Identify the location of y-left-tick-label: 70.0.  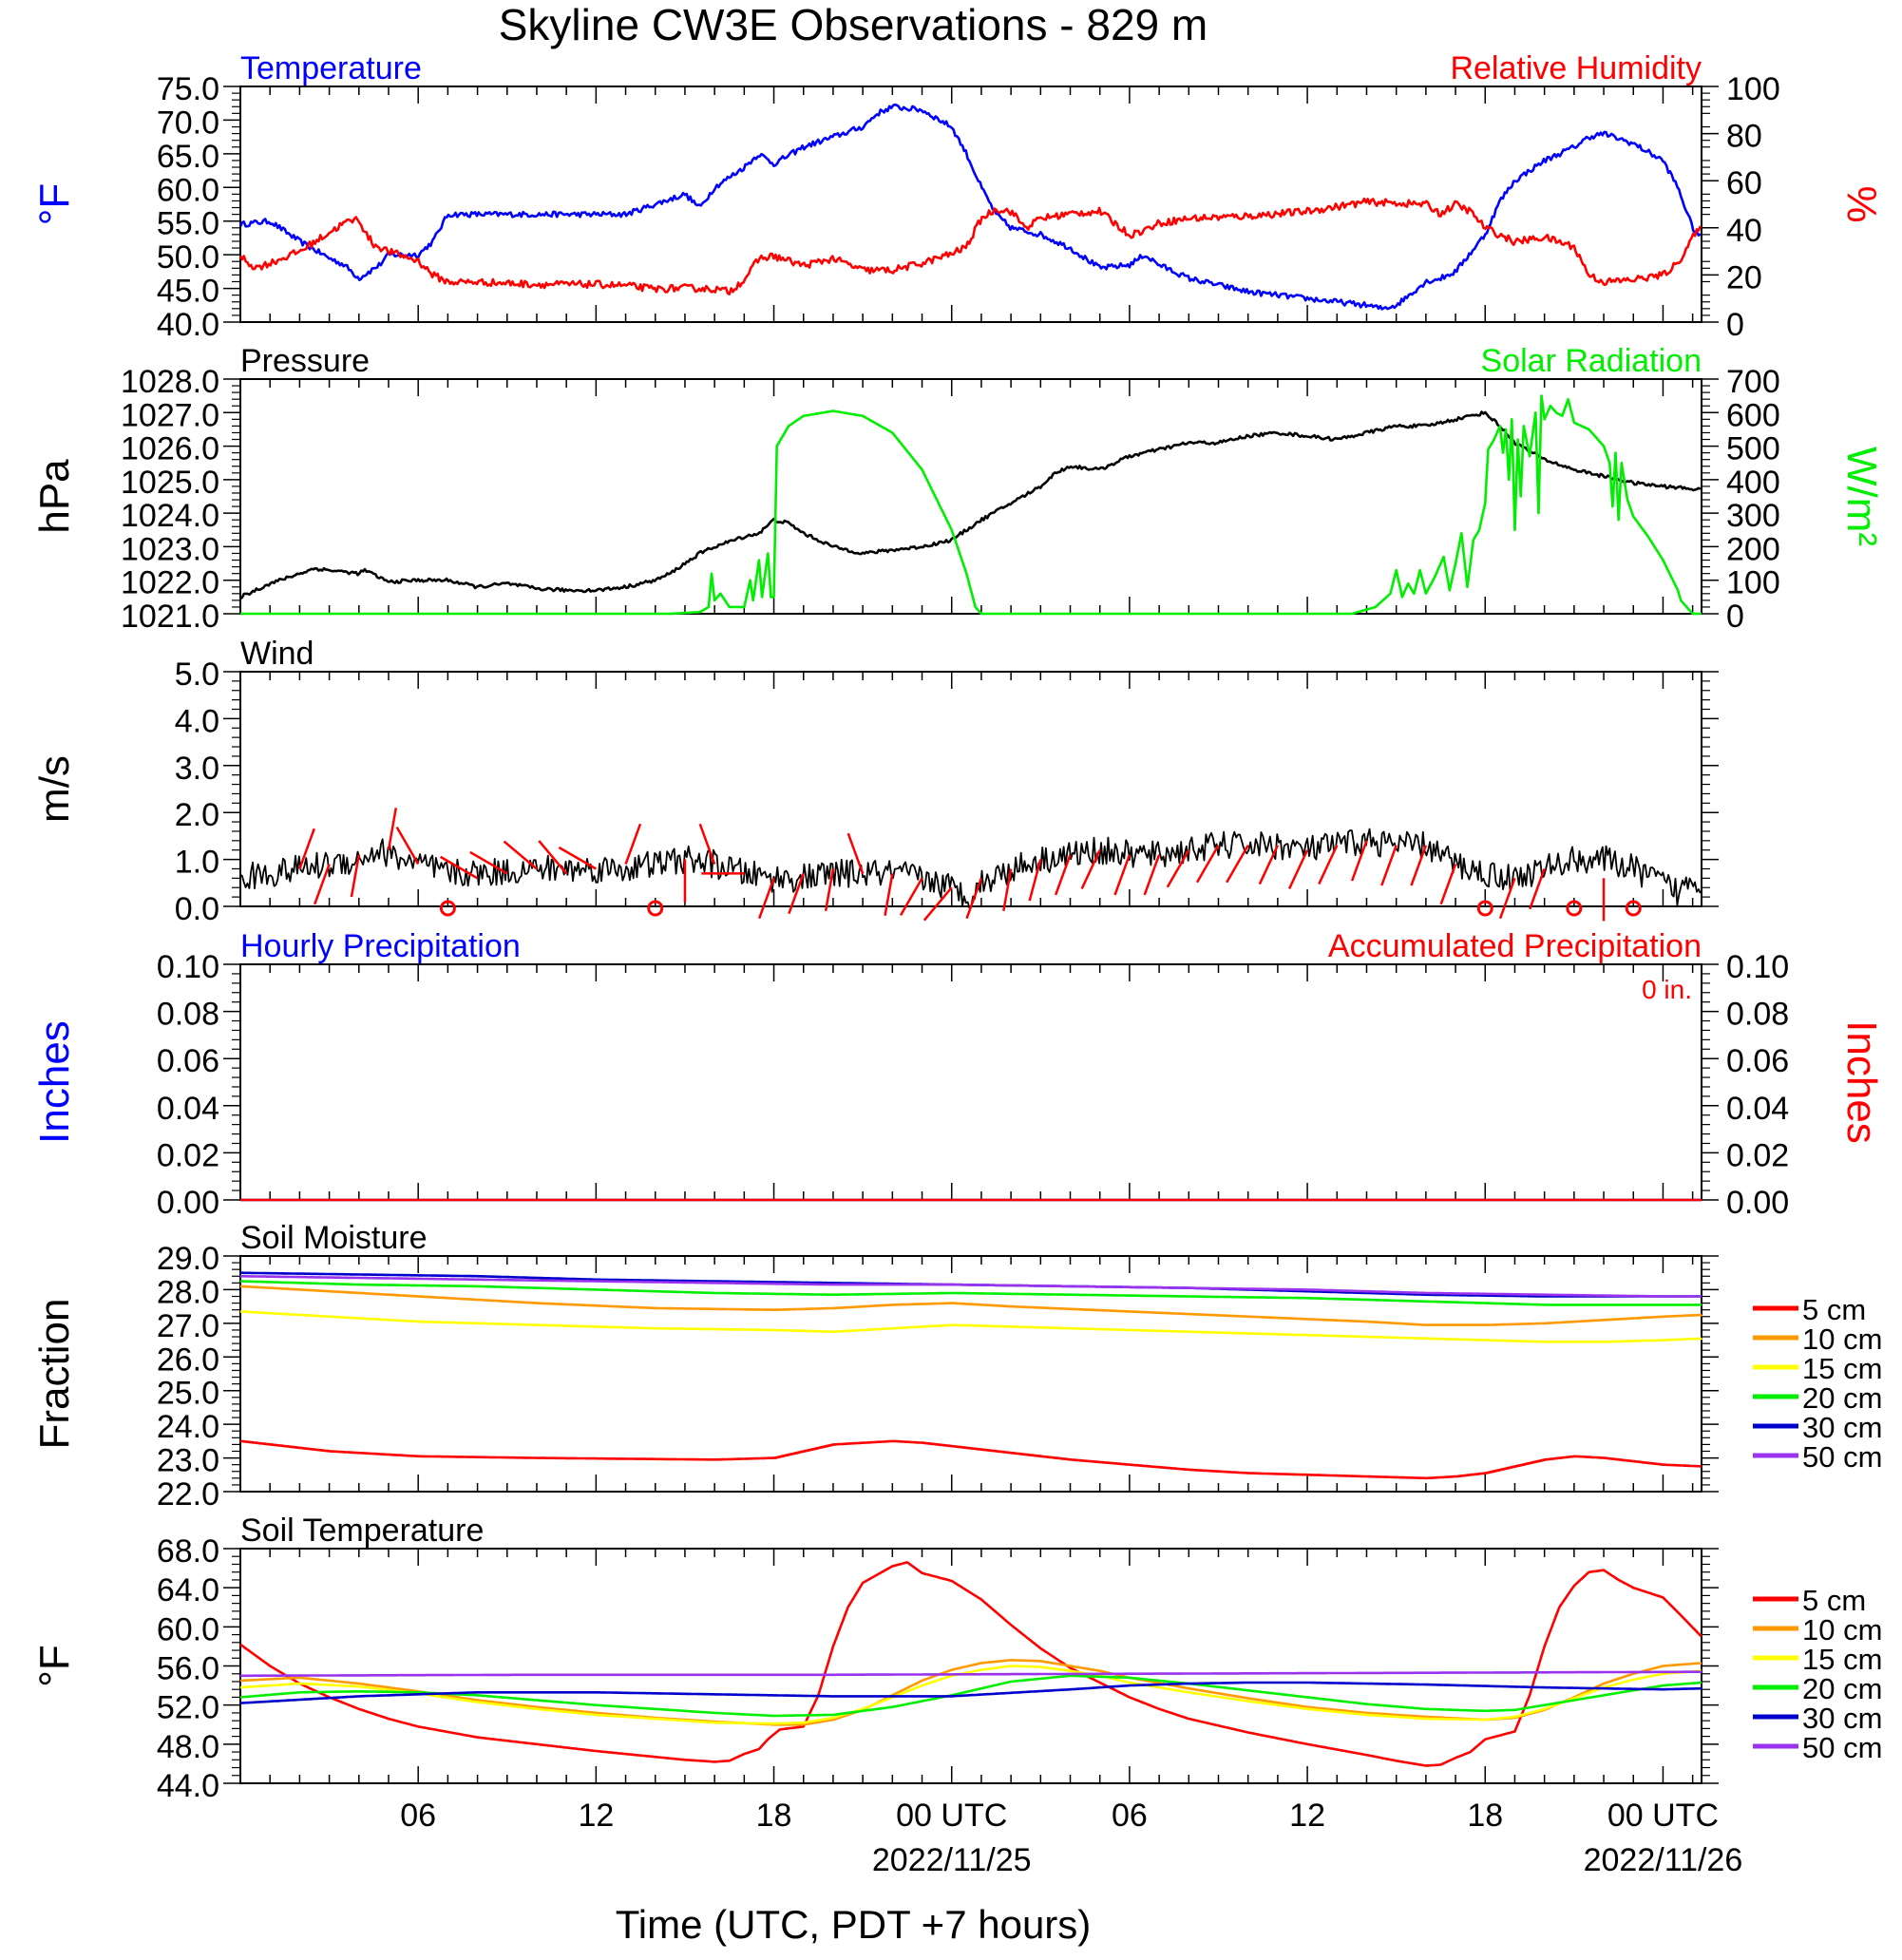
(188, 123).